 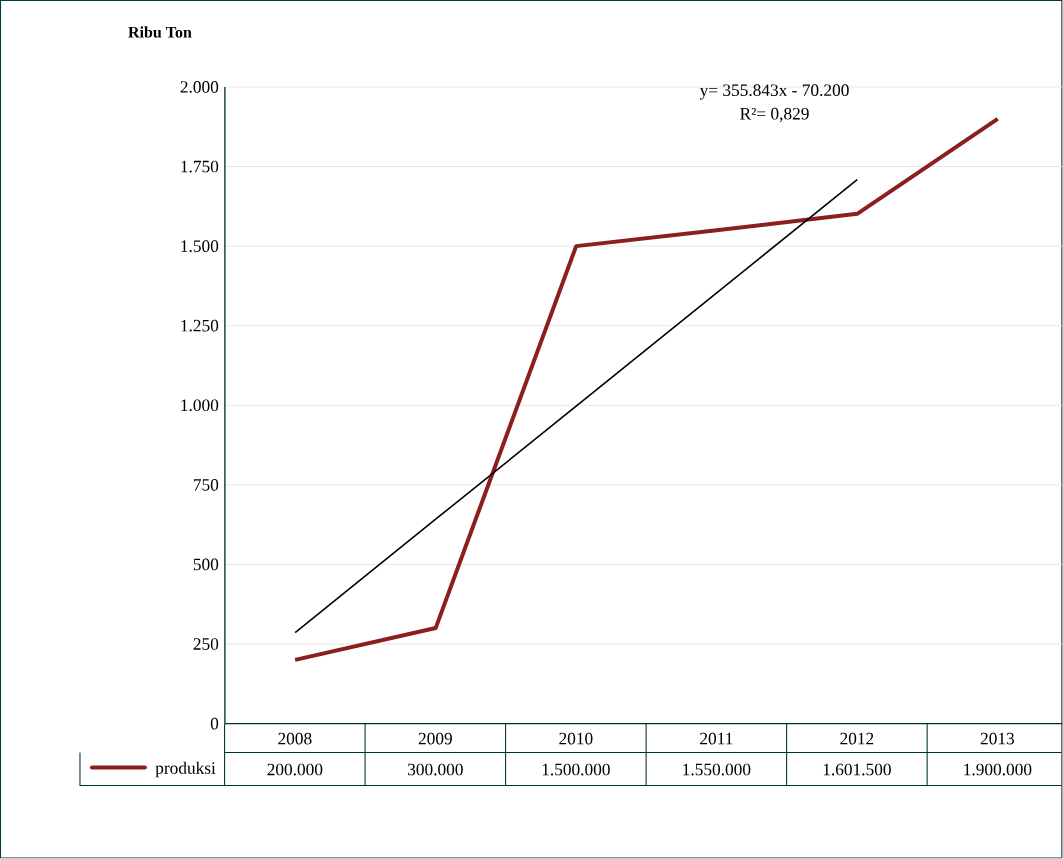 What do you see at coordinates (997, 738) in the screenshot?
I see `x-tick-label: 2013` at bounding box center [997, 738].